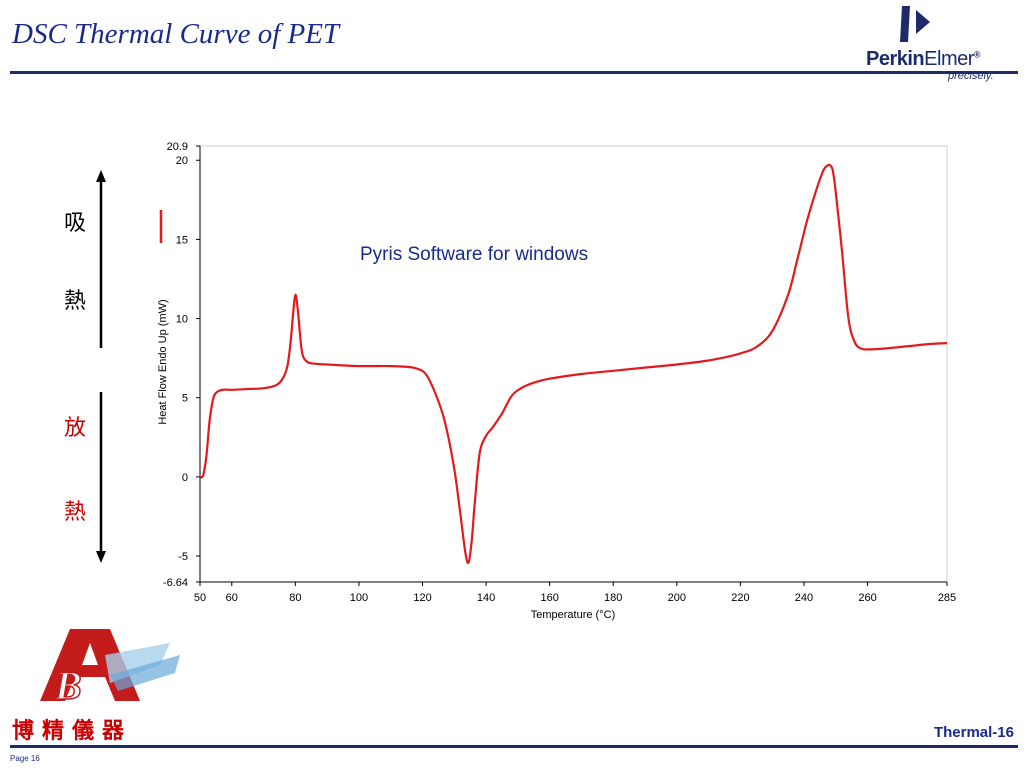 This screenshot has width=1024, height=768. I want to click on x-tick-label: 240, so click(804, 598).